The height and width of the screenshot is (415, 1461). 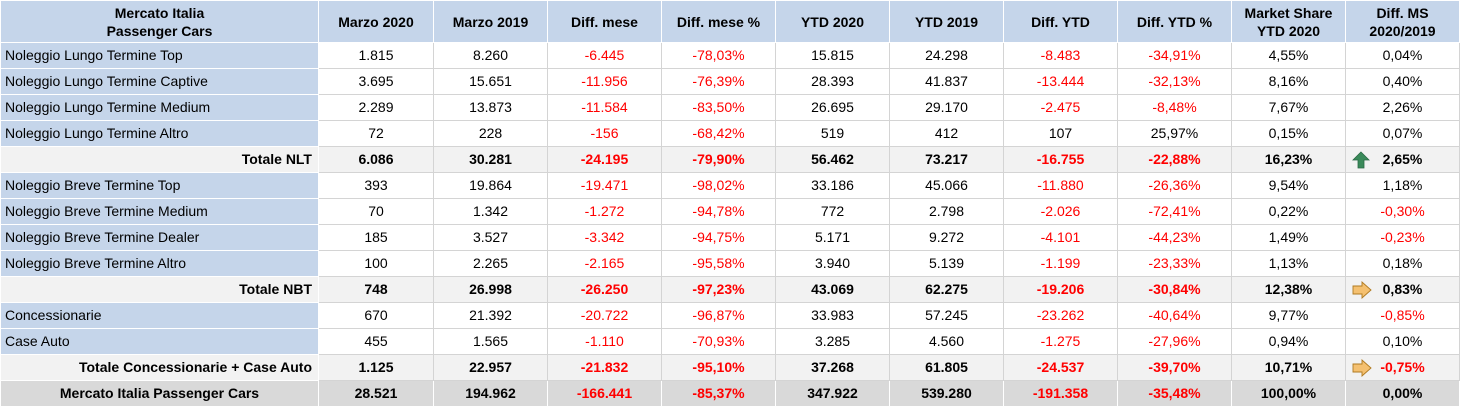 What do you see at coordinates (159, 81) in the screenshot?
I see `row-label: Noleggio Lungo Termine Captive` at bounding box center [159, 81].